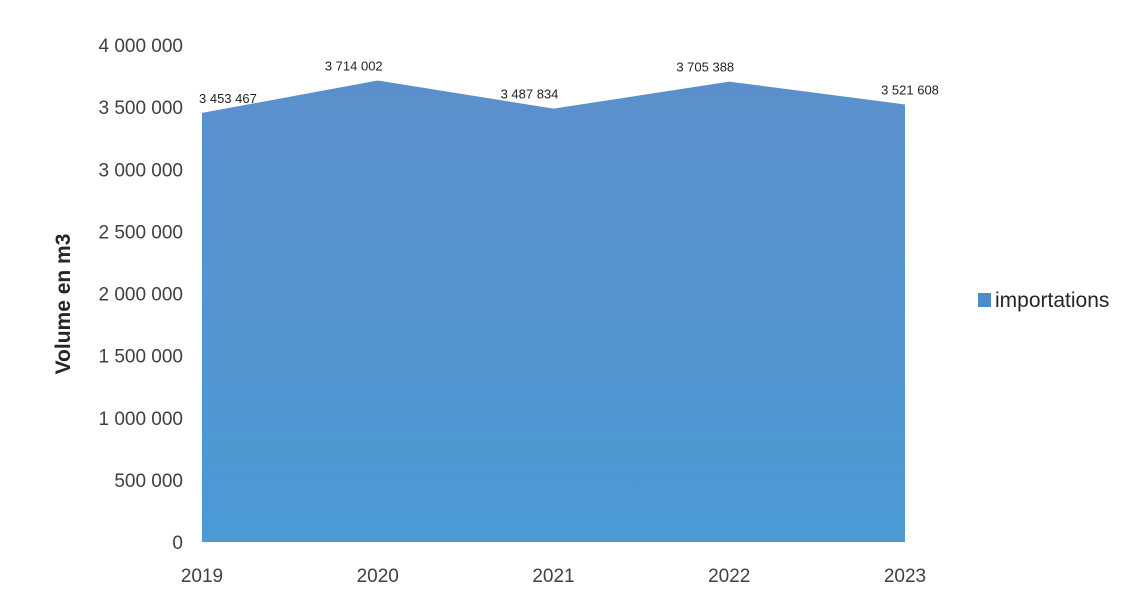 The width and height of the screenshot is (1129, 598). I want to click on y-tick-label: 2 000 000, so click(140, 295).